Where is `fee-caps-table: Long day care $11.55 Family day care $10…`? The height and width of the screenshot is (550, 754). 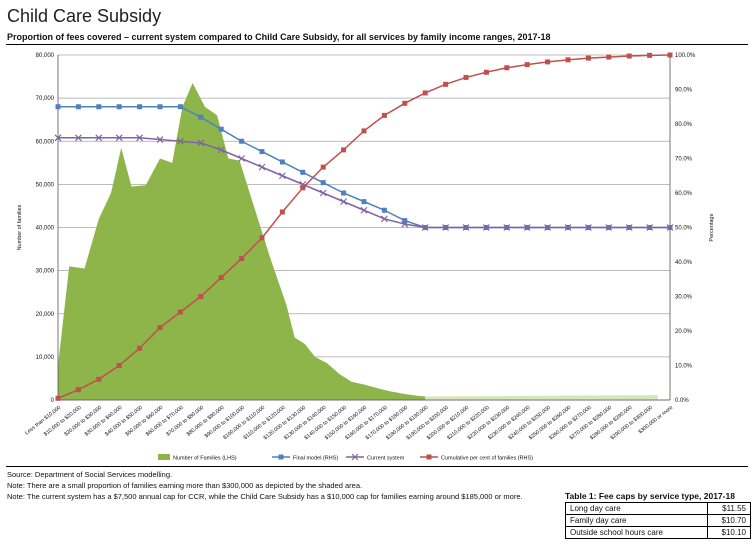
fee-caps-table: Long day care $11.55 Family day care $10… is located at coordinates (658, 520).